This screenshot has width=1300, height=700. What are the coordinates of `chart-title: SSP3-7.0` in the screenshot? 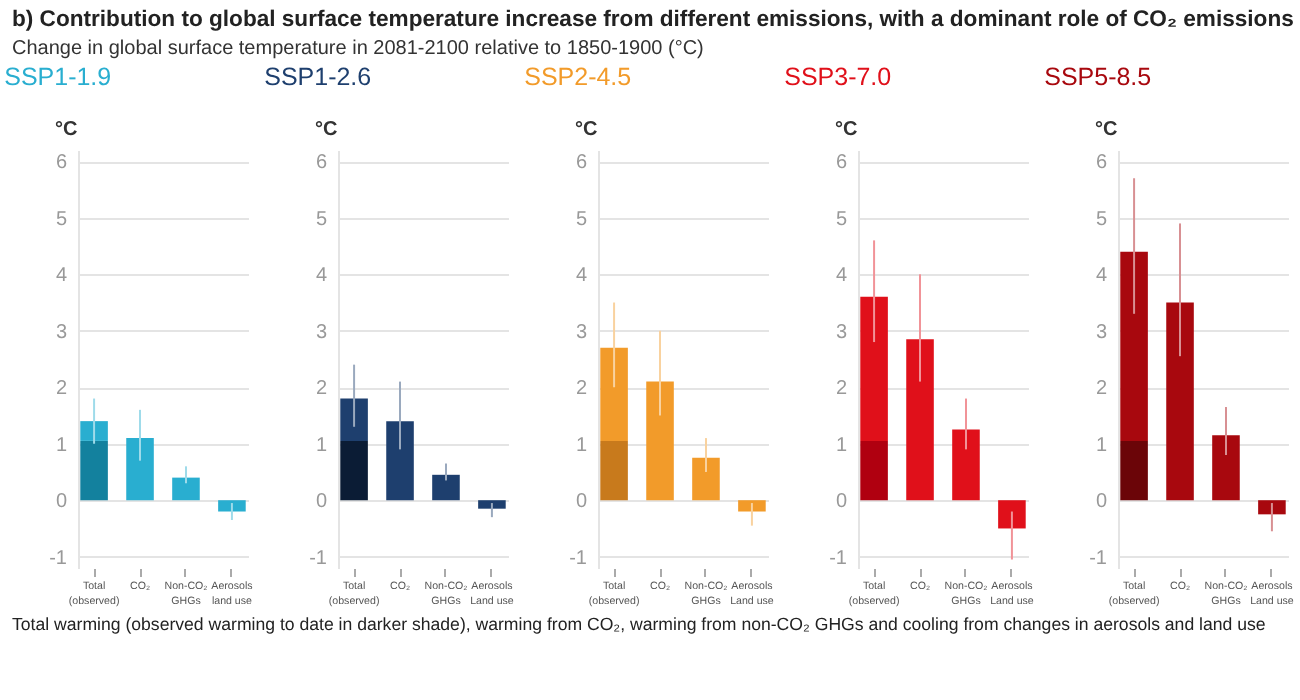 It's located at (838, 77).